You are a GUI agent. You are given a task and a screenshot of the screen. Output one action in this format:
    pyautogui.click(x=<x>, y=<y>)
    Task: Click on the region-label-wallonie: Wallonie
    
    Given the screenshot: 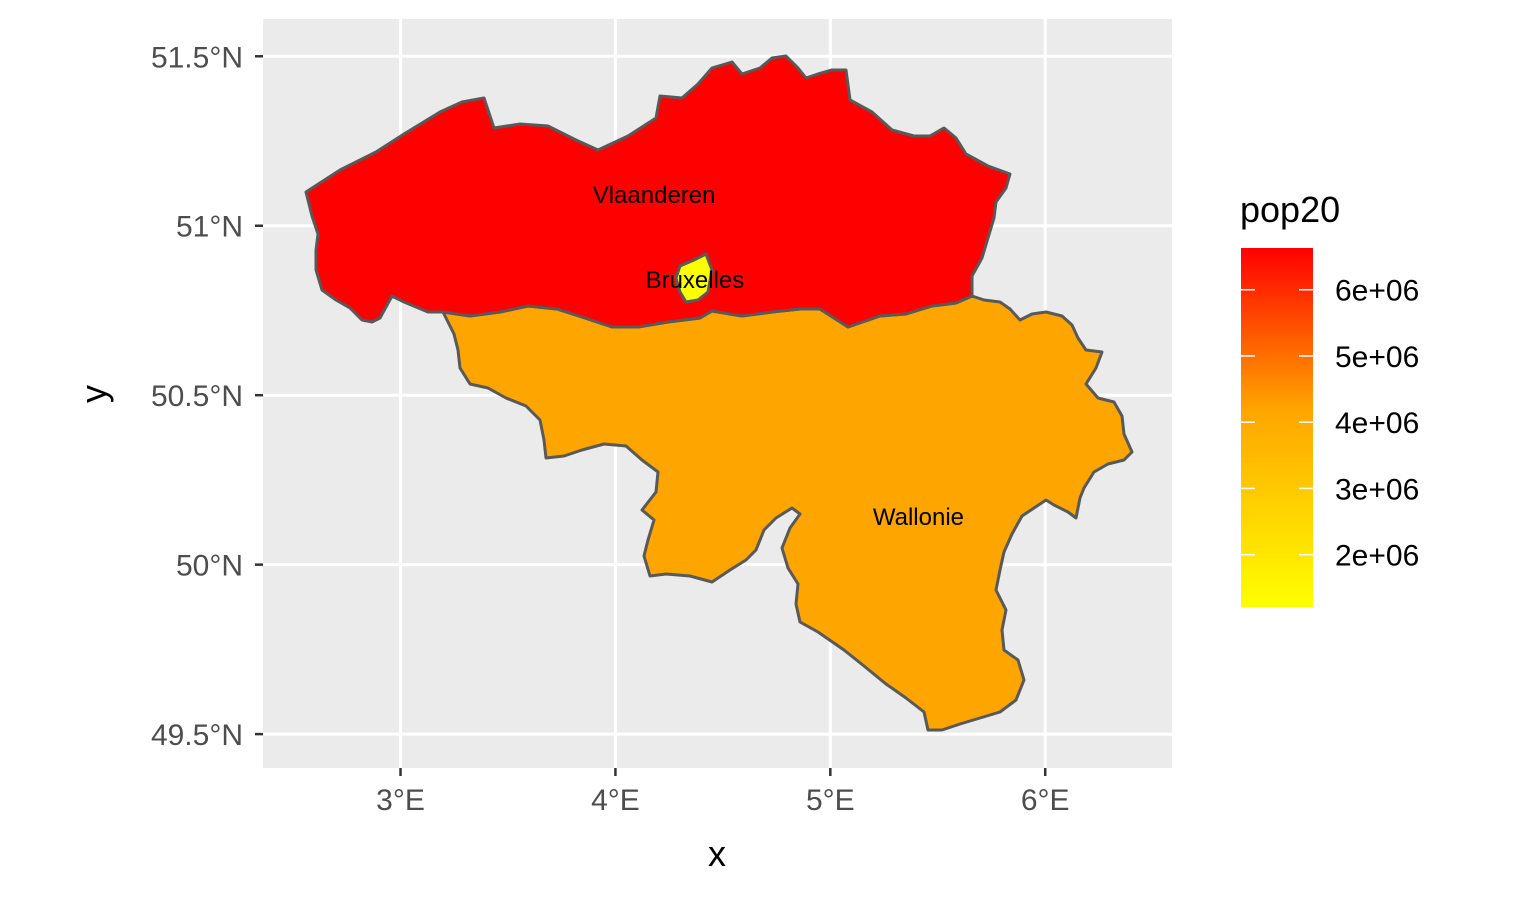 What is the action you would take?
    pyautogui.click(x=918, y=517)
    